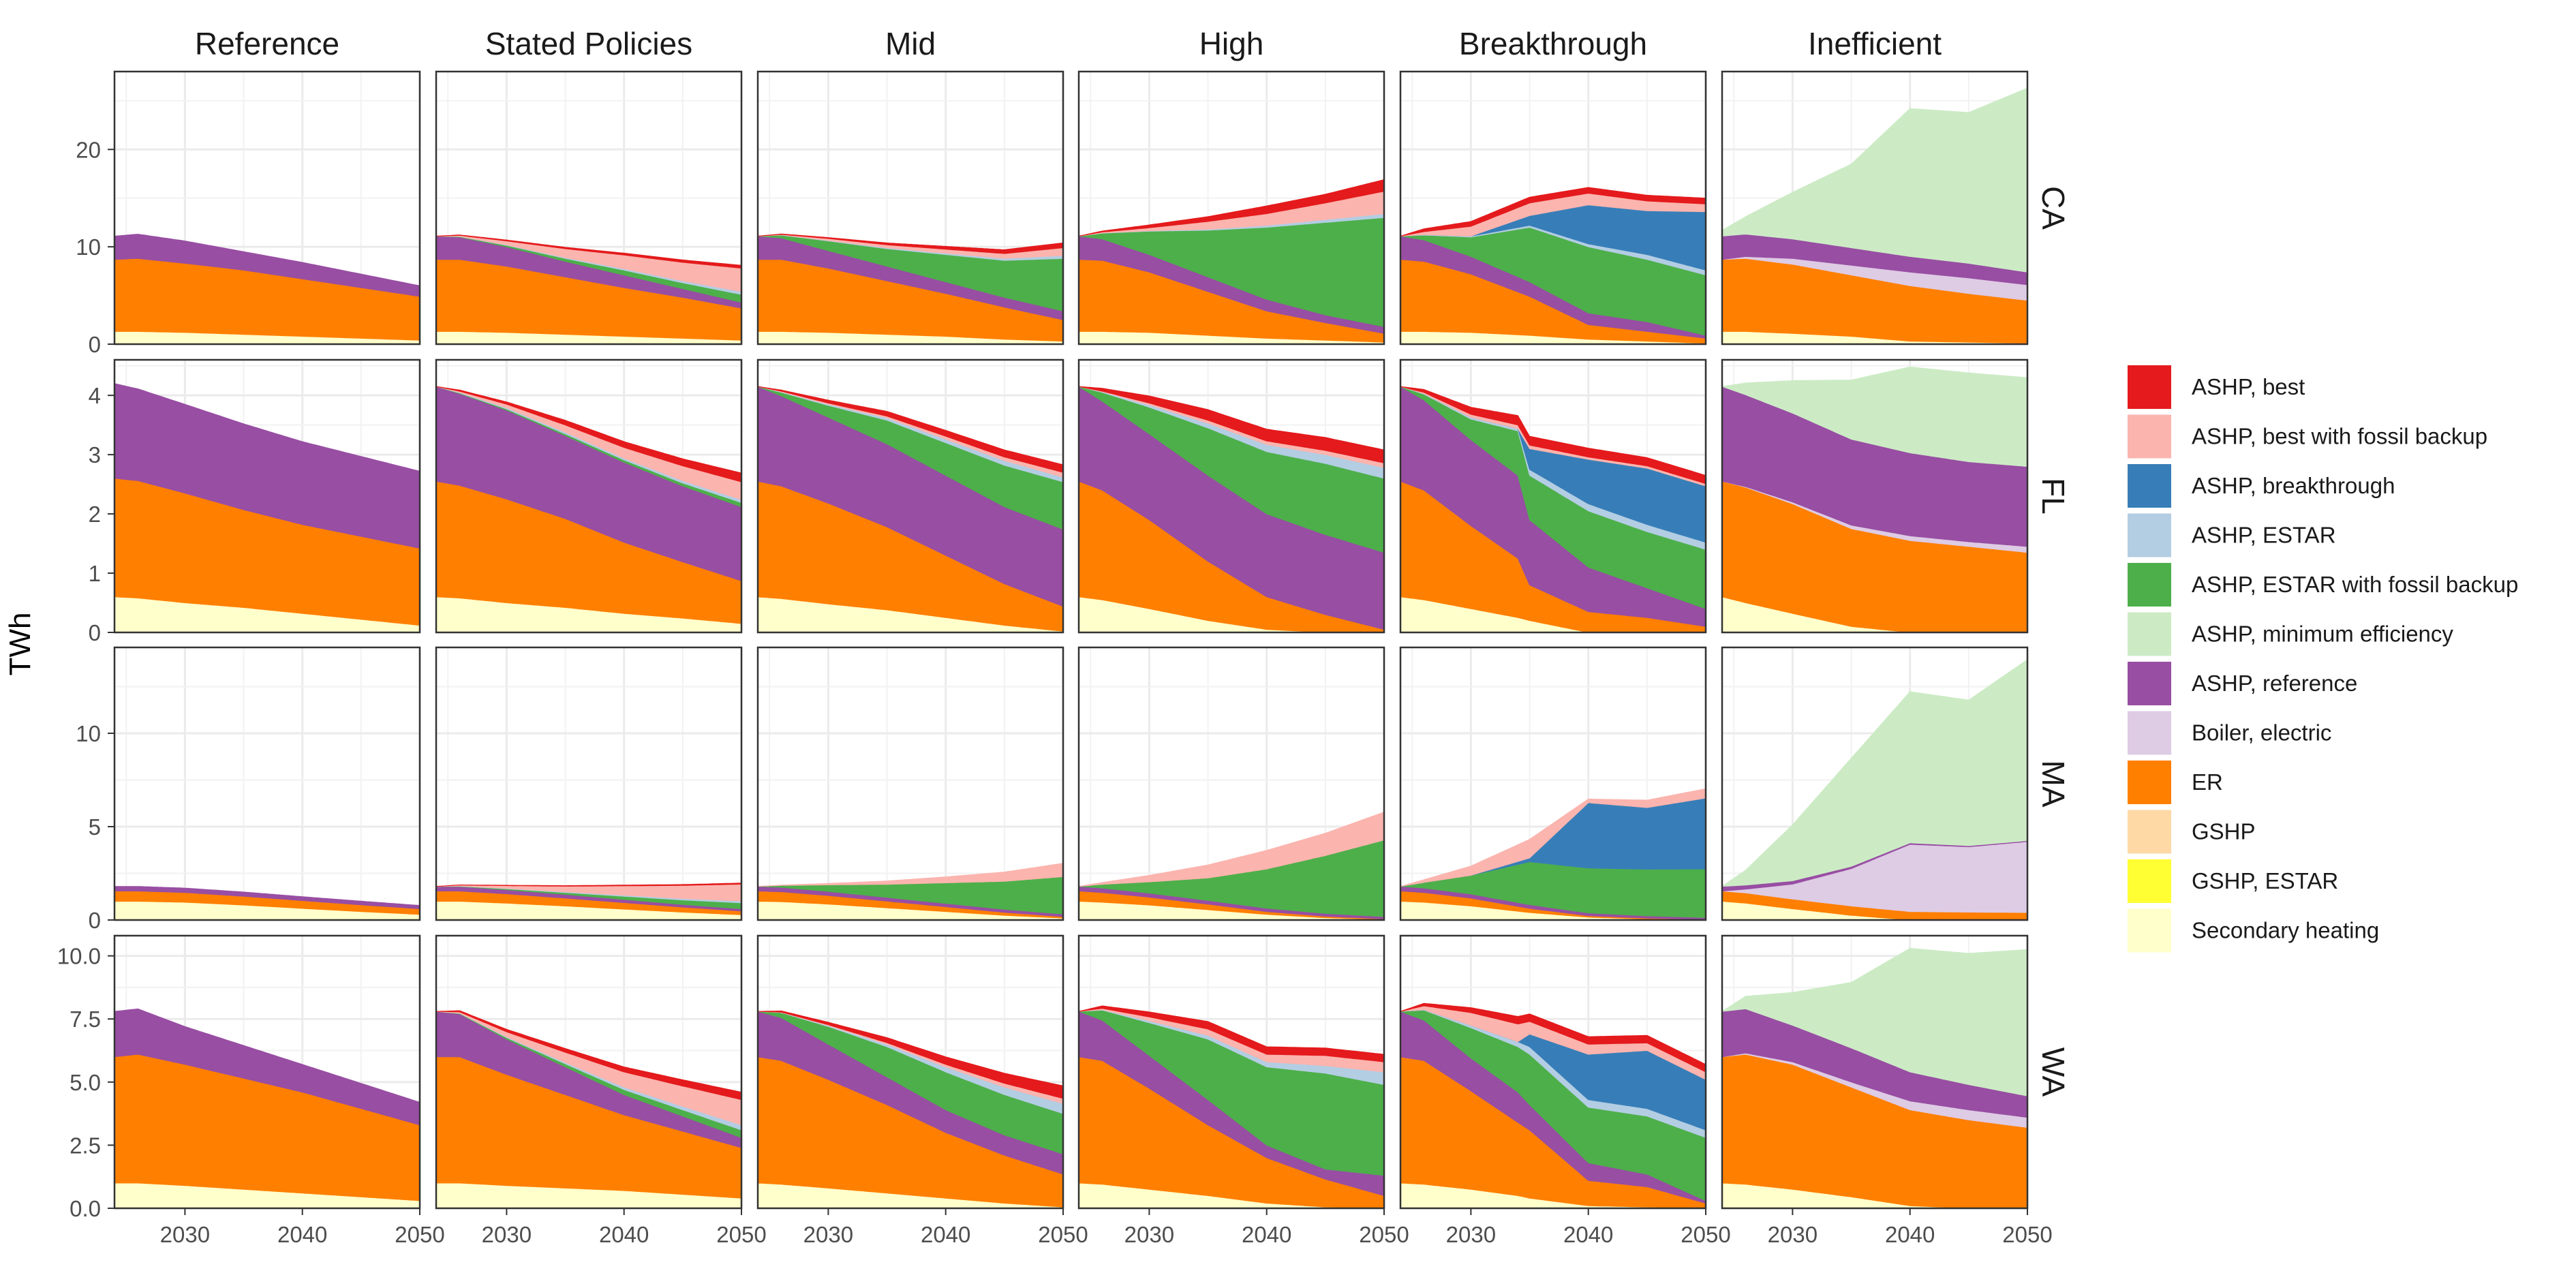  I want to click on facet-column-label: Reference, so click(267, 43).